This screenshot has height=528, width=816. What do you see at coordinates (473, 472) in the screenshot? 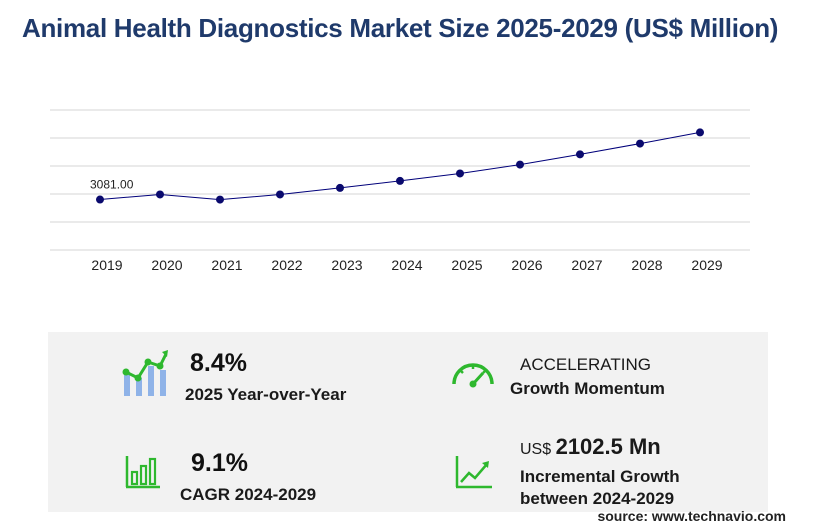
I see `trend-up-icon` at bounding box center [473, 472].